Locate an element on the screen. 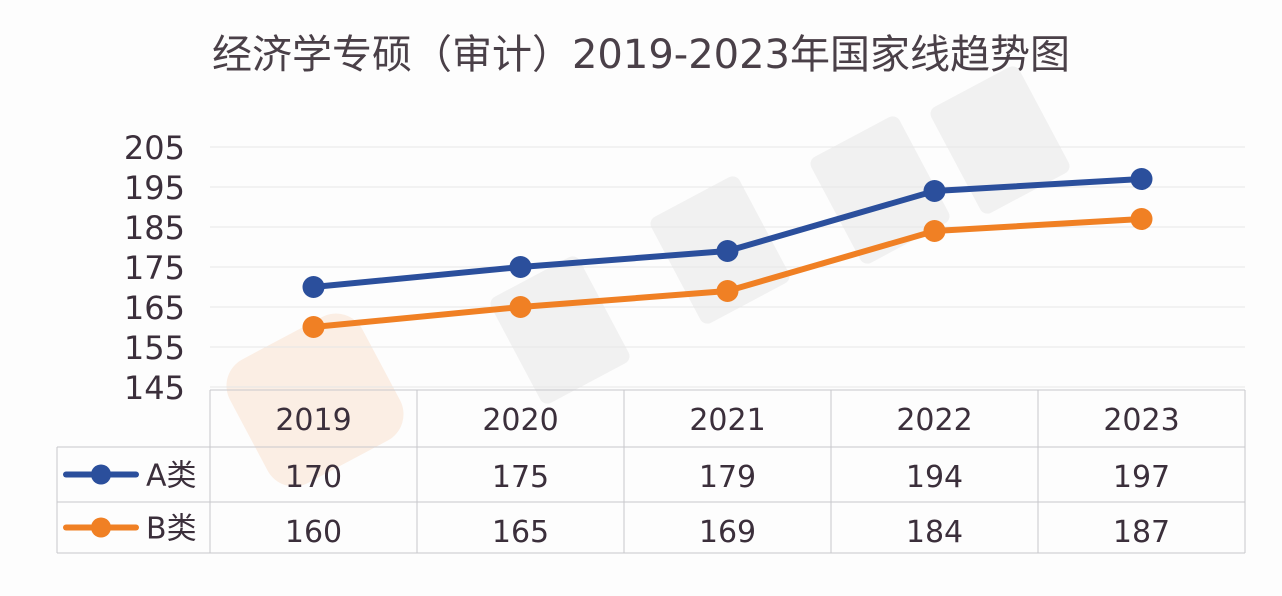  table-value: 197 is located at coordinates (1141, 477).